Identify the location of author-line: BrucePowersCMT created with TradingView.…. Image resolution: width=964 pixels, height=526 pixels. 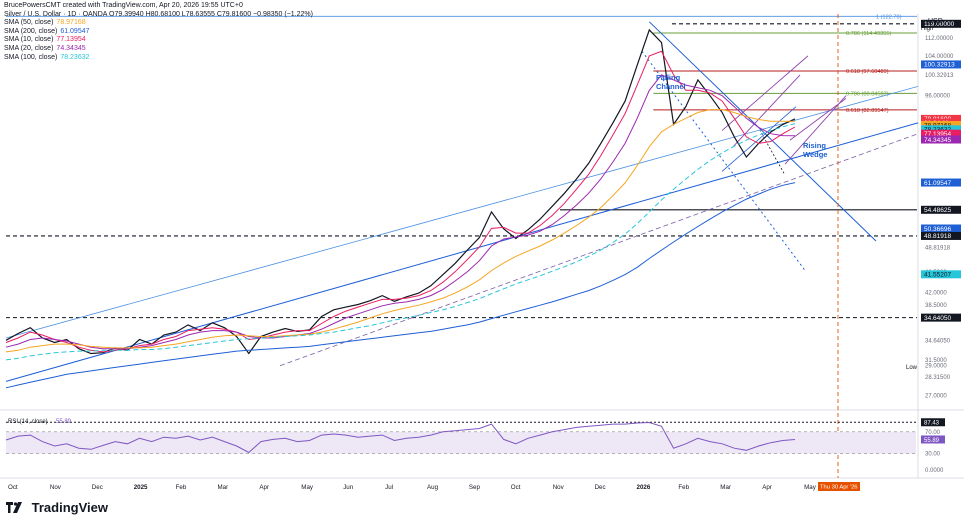
(123, 5).